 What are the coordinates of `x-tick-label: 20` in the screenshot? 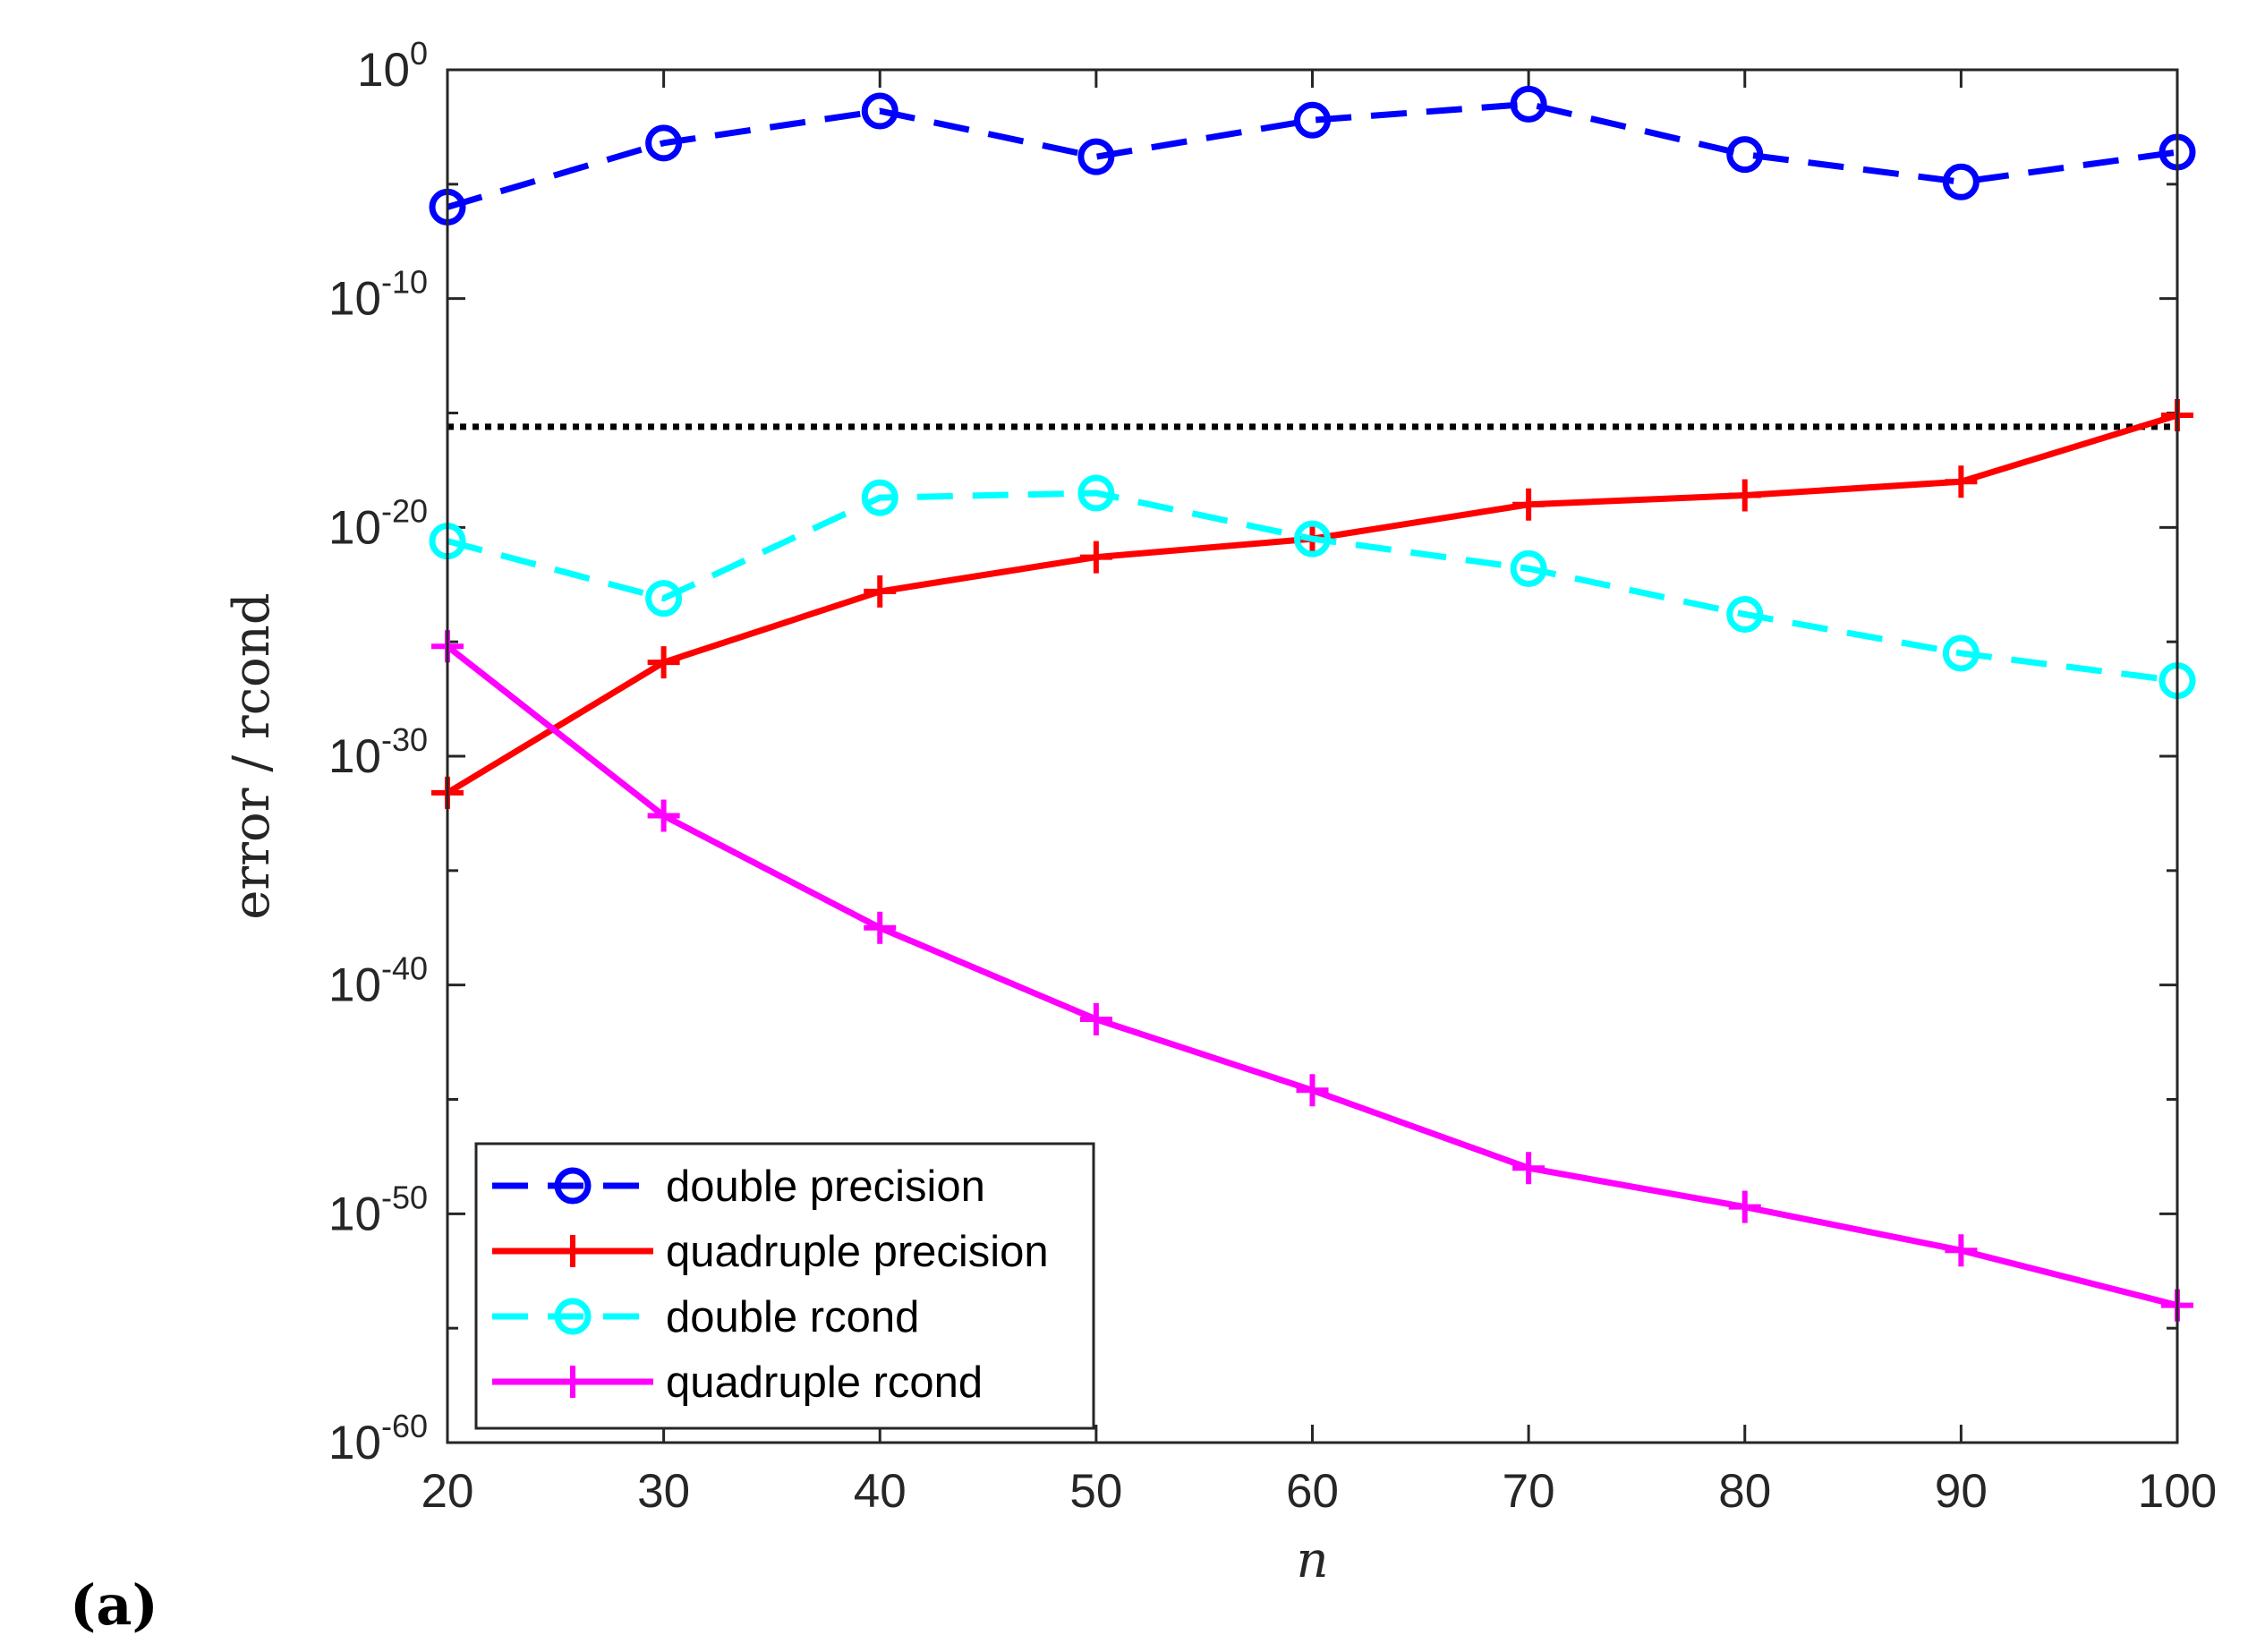 It's located at (447, 1491).